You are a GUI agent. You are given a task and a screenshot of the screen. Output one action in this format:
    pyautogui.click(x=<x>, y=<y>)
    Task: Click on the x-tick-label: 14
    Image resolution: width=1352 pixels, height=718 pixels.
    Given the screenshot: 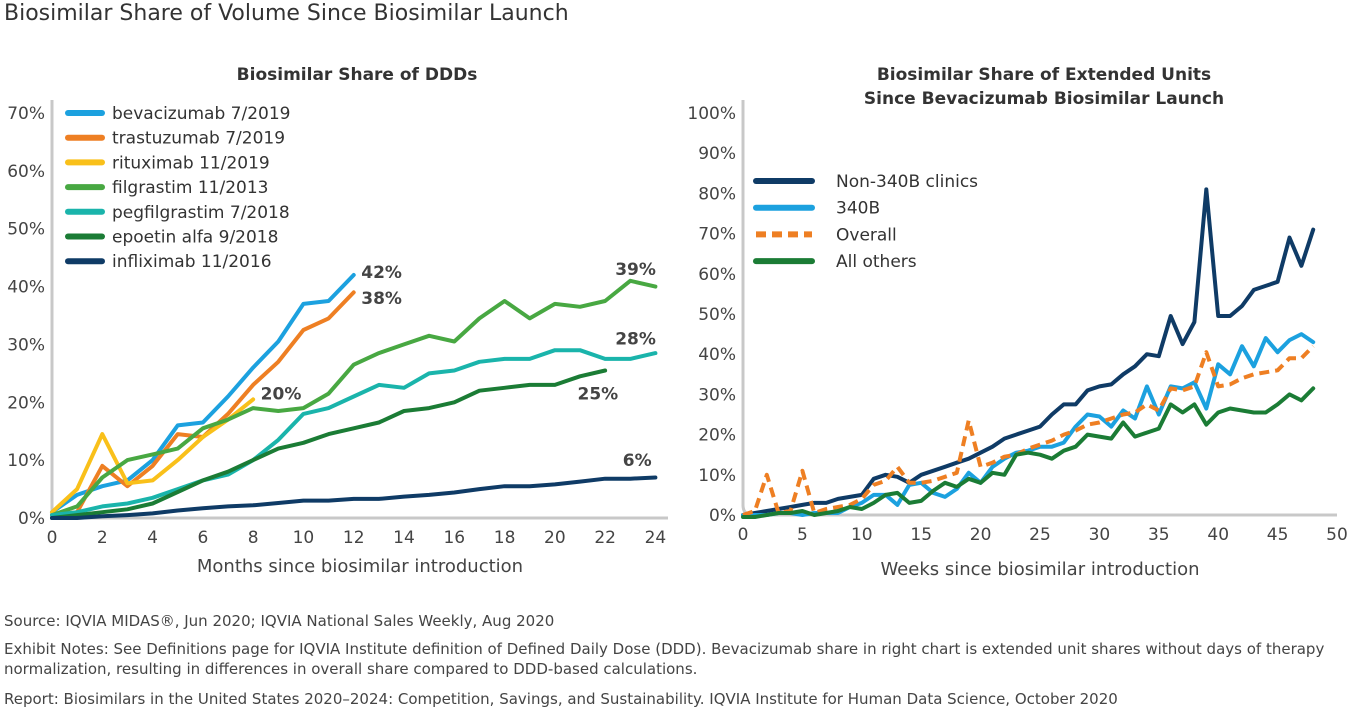 What is the action you would take?
    pyautogui.click(x=404, y=538)
    